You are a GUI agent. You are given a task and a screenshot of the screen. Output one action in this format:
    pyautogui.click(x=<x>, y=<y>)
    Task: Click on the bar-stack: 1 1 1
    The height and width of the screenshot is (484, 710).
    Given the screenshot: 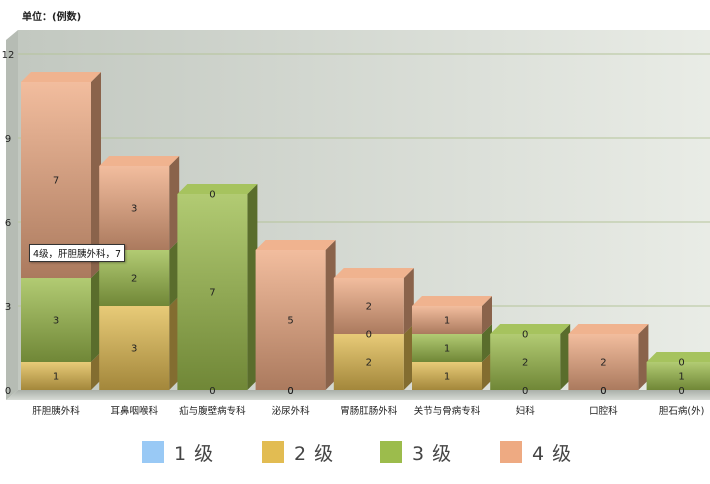 What is the action you would take?
    pyautogui.click(x=452, y=343)
    